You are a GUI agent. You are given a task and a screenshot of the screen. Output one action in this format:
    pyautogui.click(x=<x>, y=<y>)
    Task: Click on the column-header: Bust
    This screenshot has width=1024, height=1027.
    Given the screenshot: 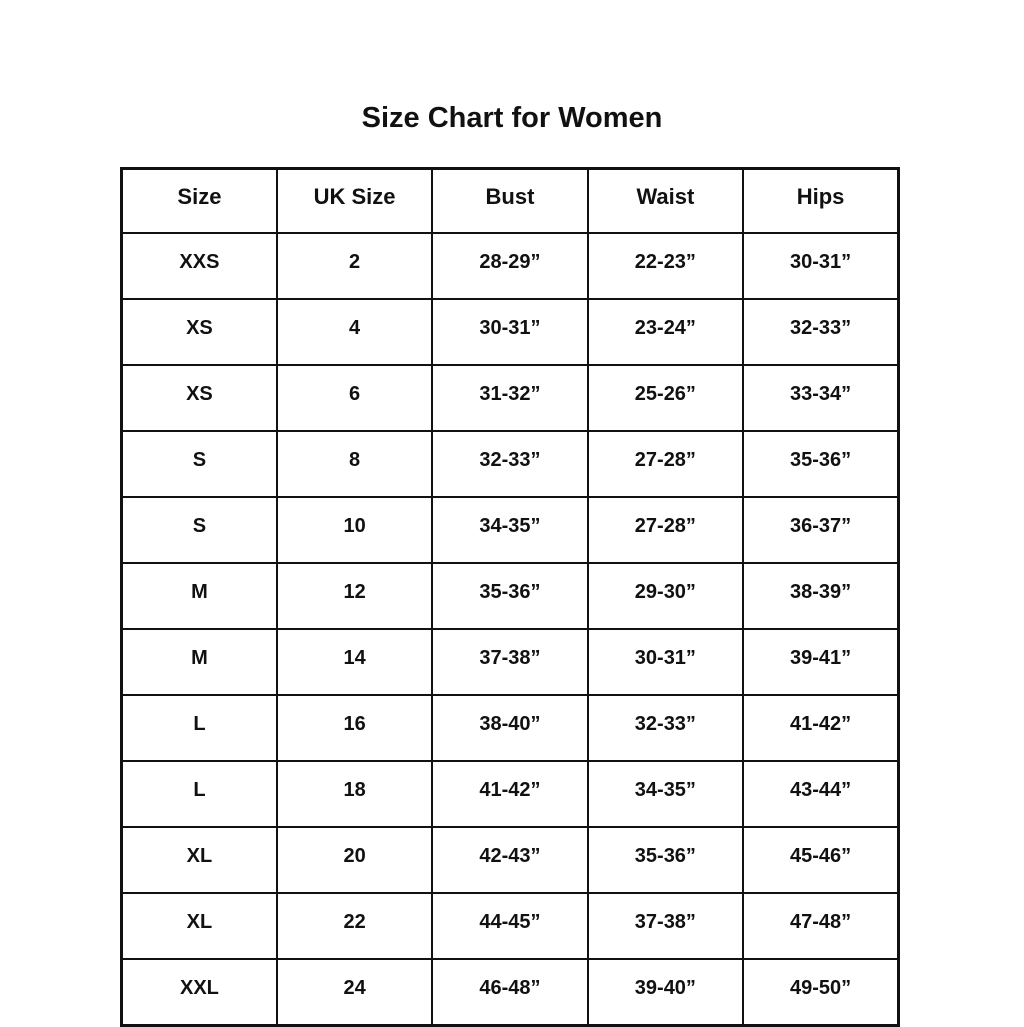 What is the action you would take?
    pyautogui.click(x=510, y=200)
    